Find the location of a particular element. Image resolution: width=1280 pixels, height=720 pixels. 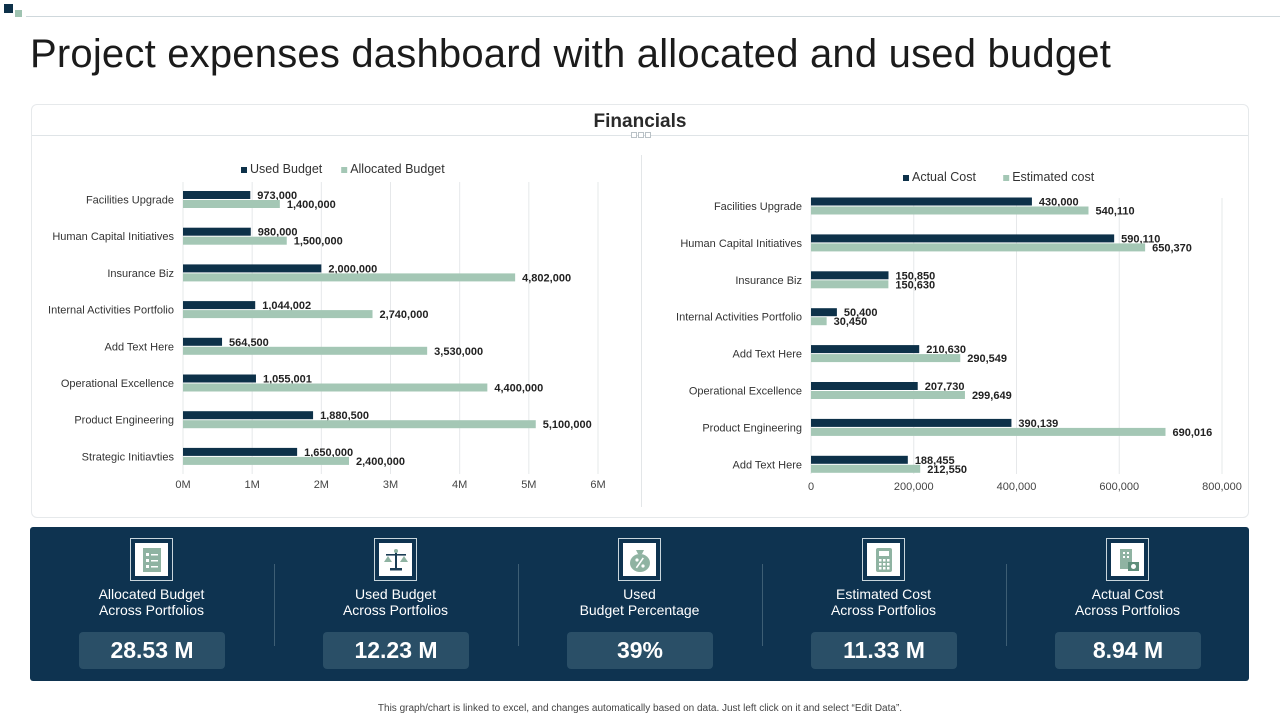

data-label: 690,016 is located at coordinates (1192, 433).